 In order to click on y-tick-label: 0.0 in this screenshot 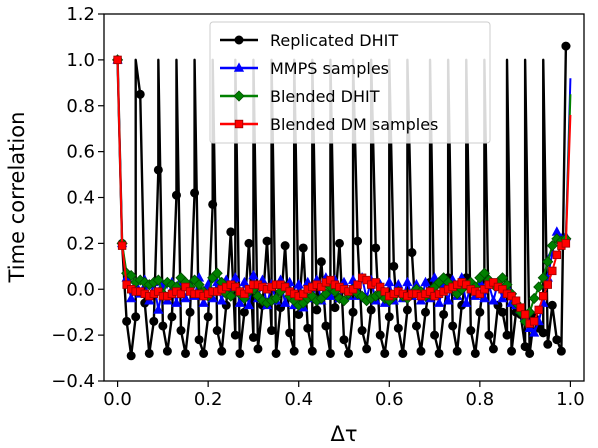, I will do `click(80, 289)`.